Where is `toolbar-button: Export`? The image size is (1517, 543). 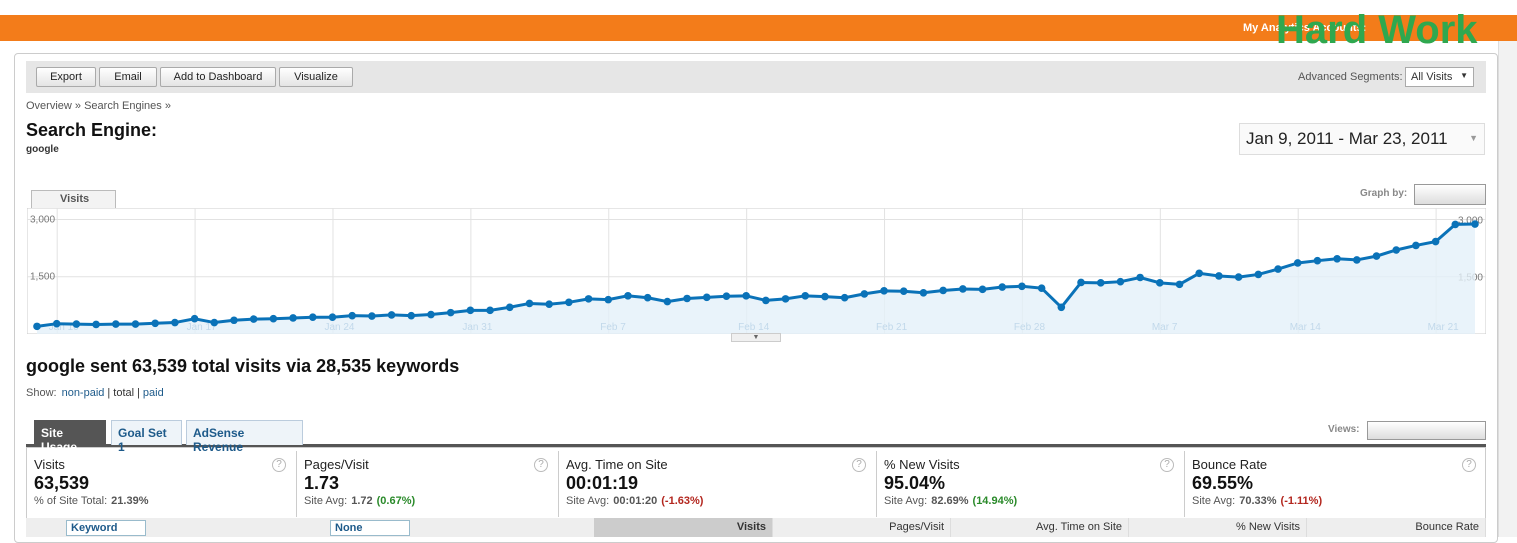
toolbar-button: Export is located at coordinates (66, 77).